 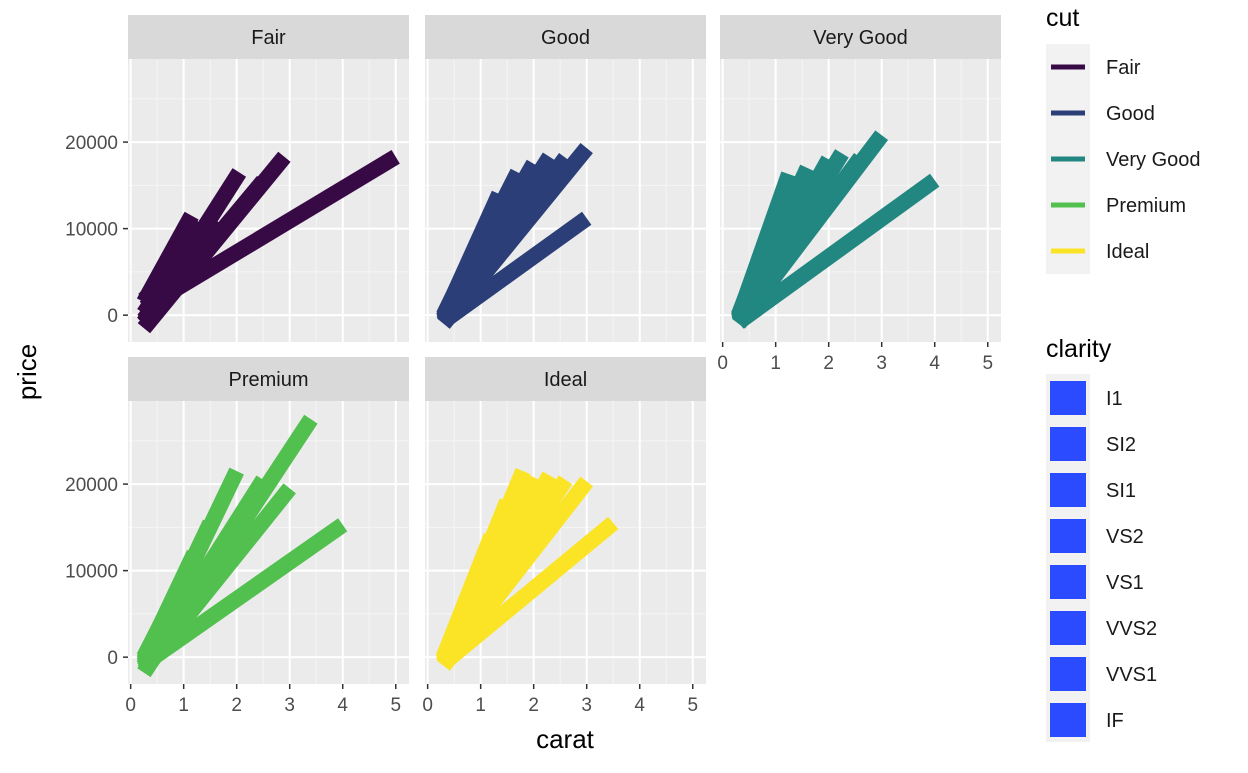 What do you see at coordinates (1123, 68) in the screenshot?
I see `legend-label: Fair` at bounding box center [1123, 68].